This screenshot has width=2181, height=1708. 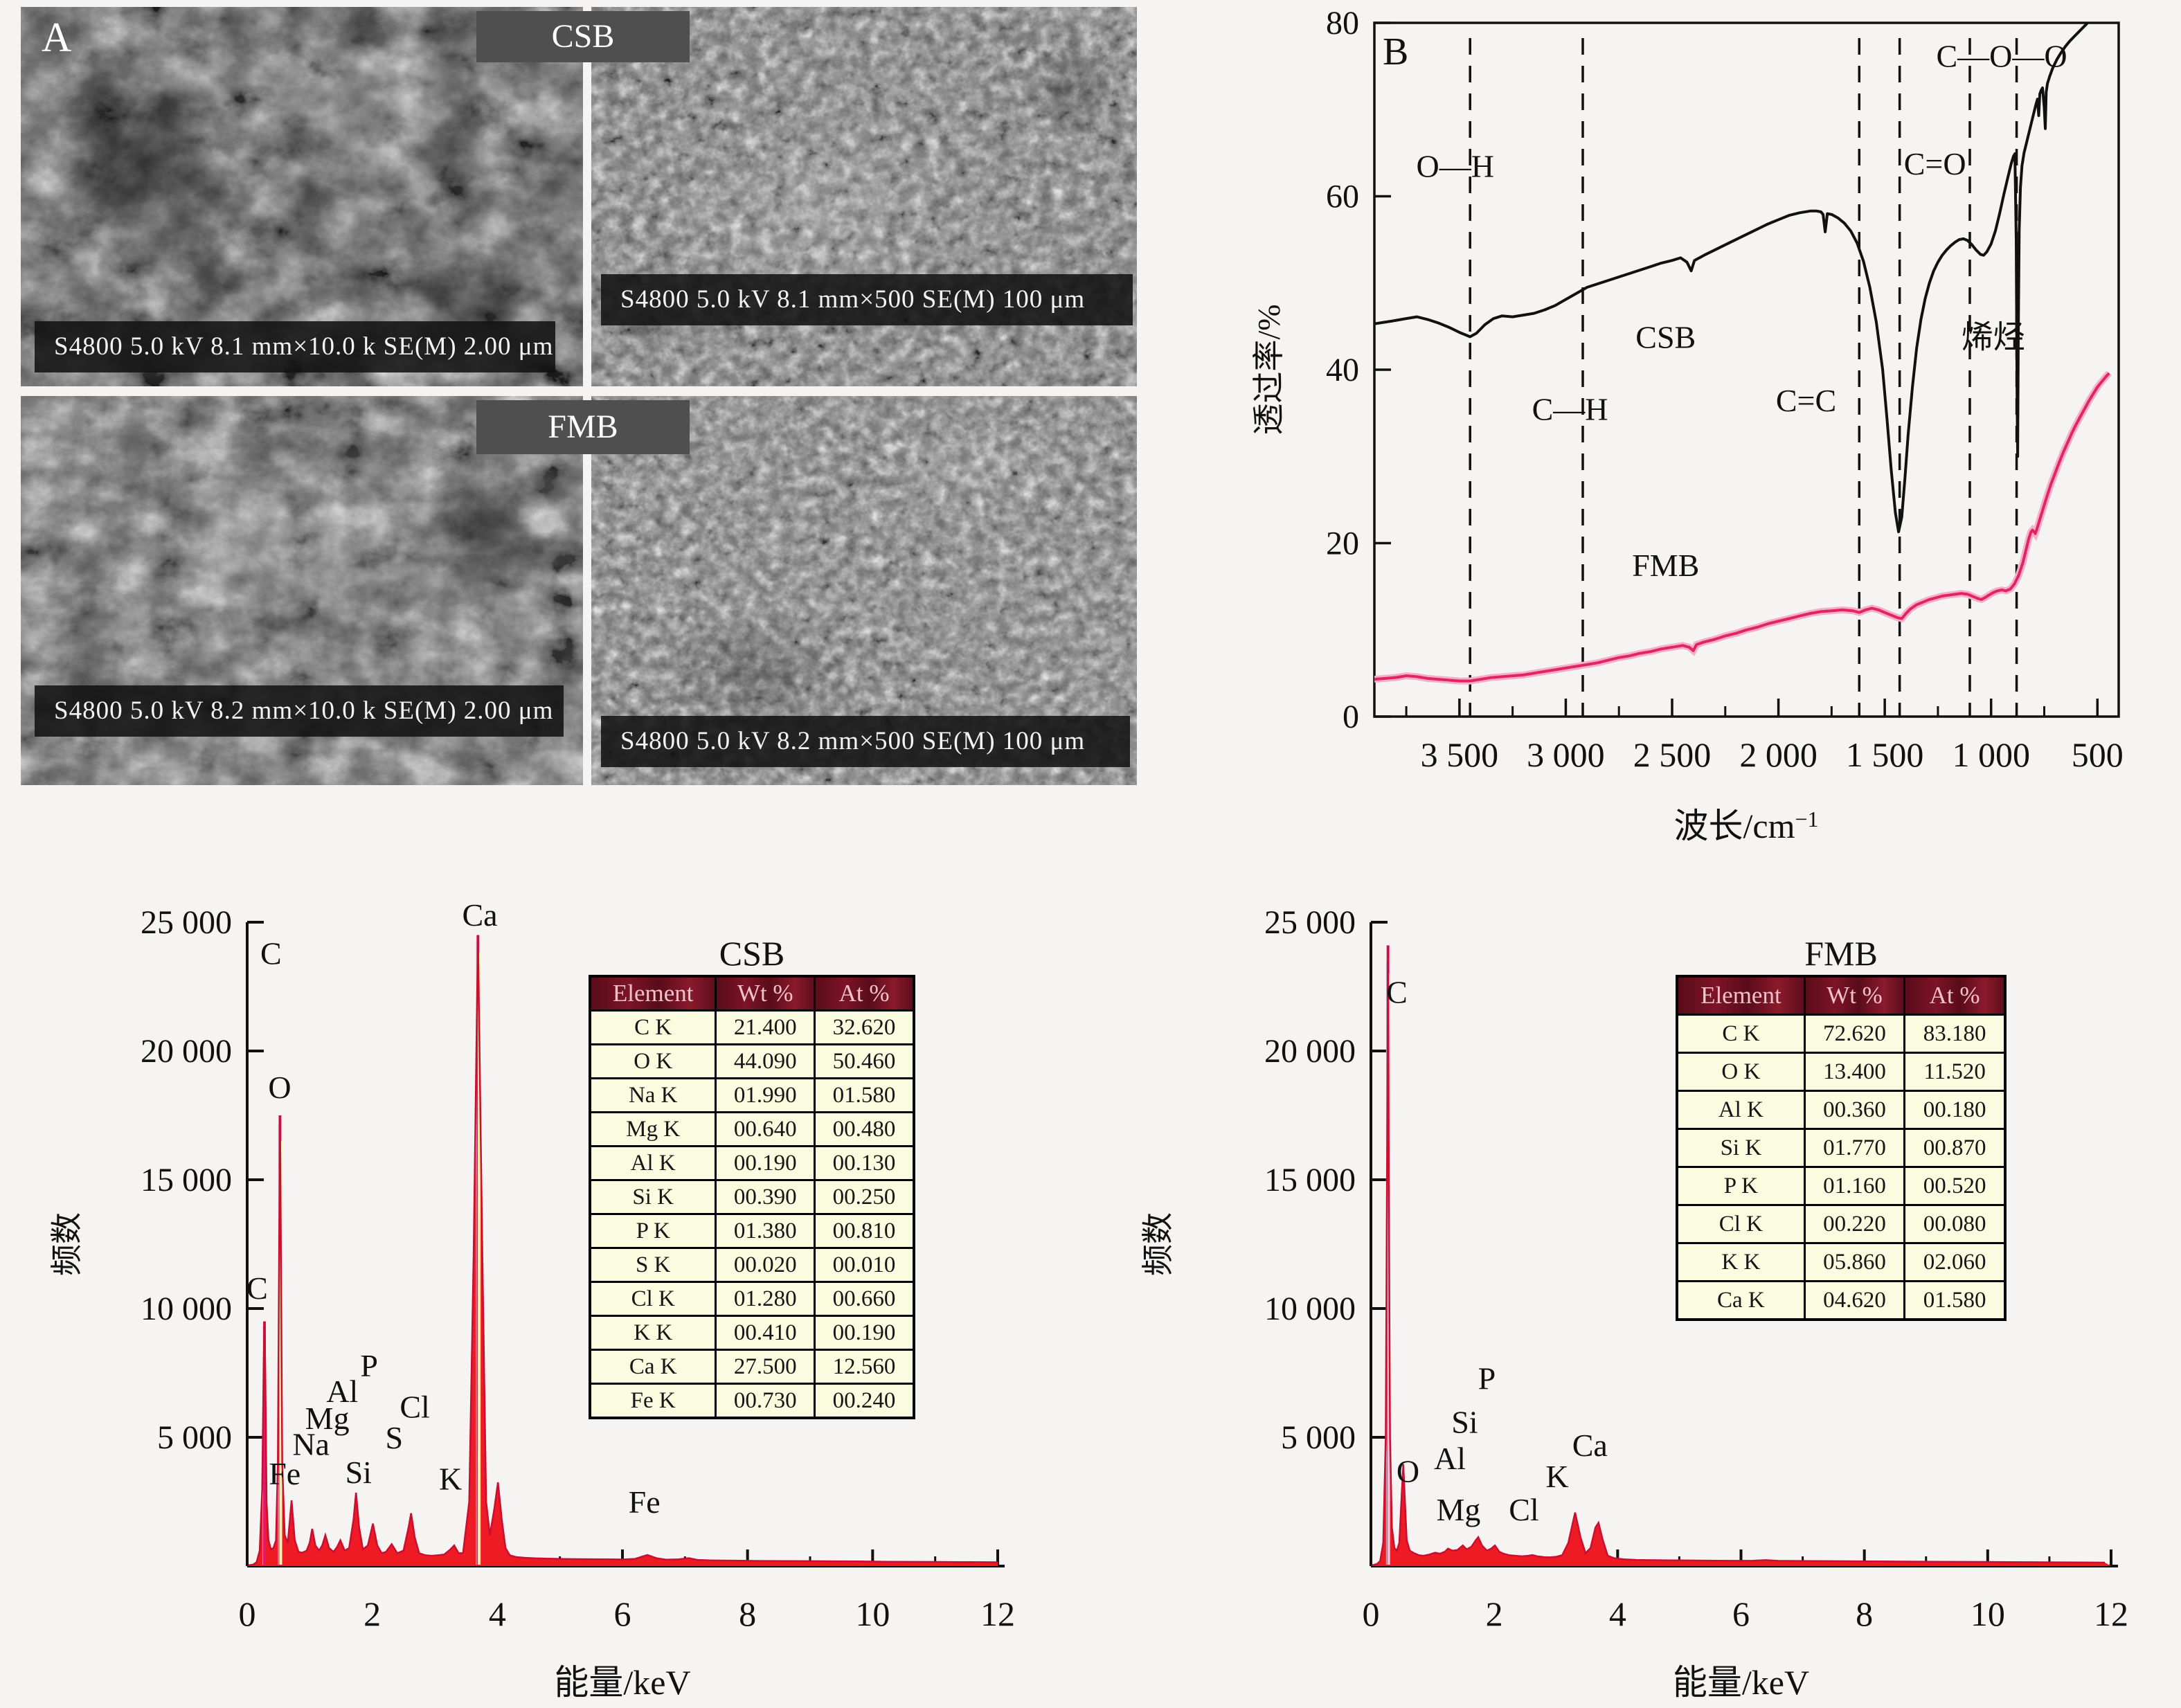 I want to click on group-label-fmb: FMB, so click(x=583, y=427).